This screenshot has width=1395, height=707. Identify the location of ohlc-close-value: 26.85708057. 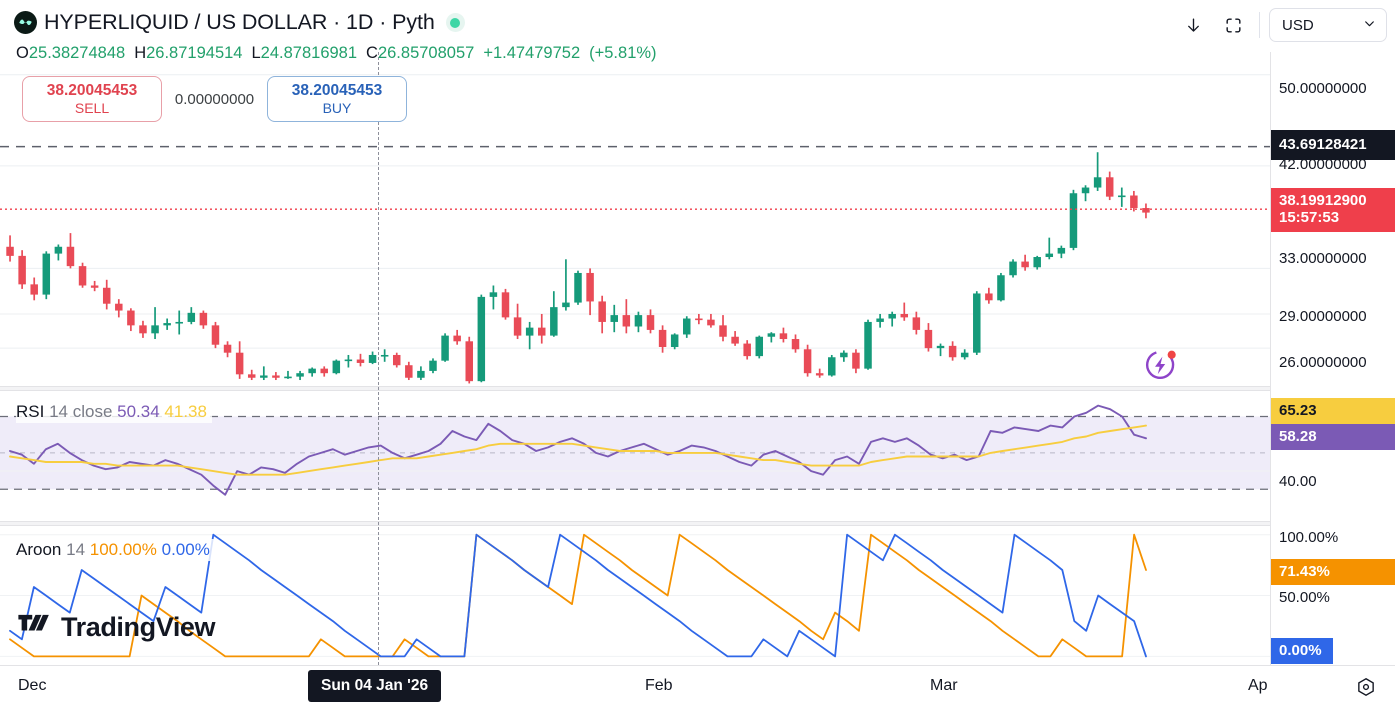
(426, 53).